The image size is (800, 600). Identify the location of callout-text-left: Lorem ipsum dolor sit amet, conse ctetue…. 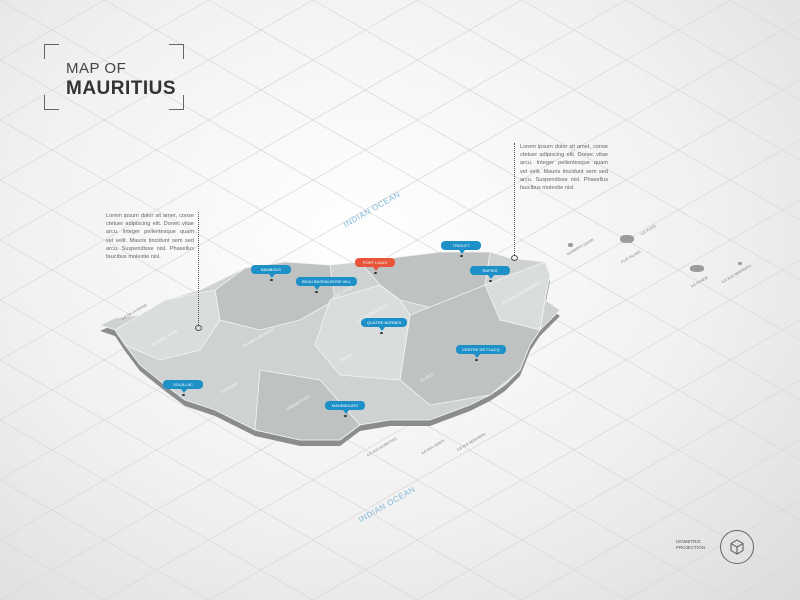
(150, 237).